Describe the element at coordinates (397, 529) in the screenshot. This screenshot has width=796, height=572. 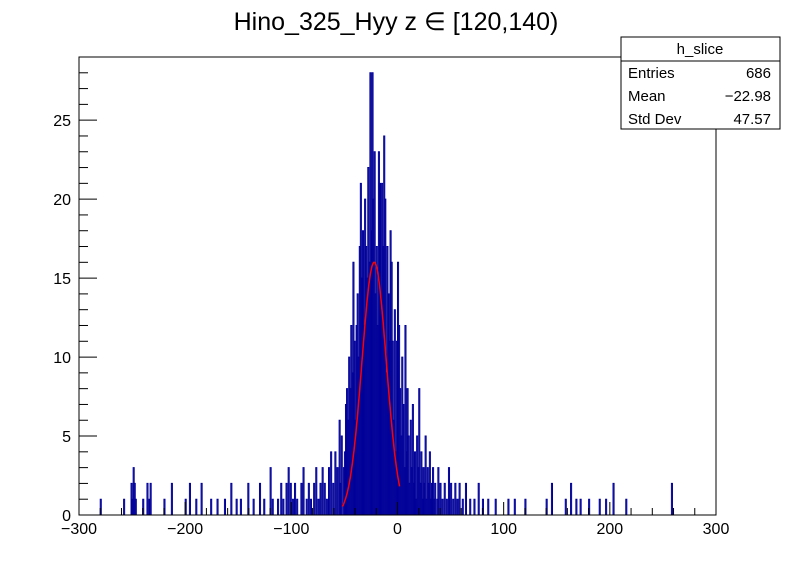
I see `x-tick-label: 0` at that location.